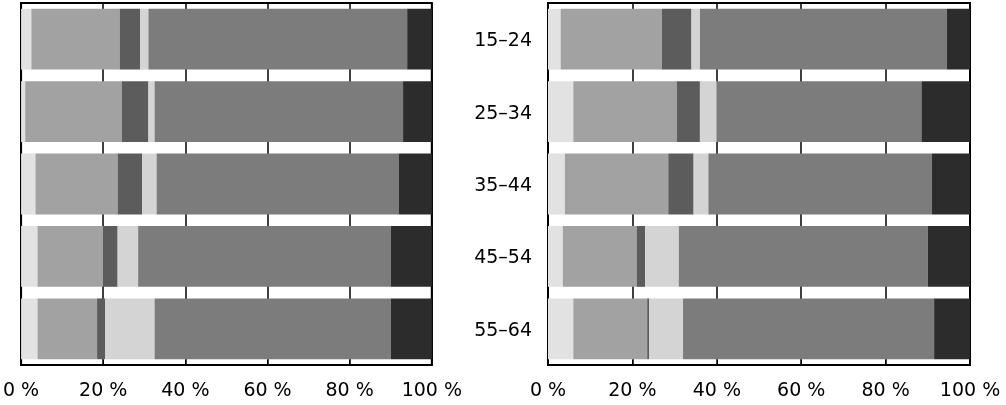 The image size is (1006, 405). What do you see at coordinates (503, 256) in the screenshot?
I see `y-tick-label: 45–54` at bounding box center [503, 256].